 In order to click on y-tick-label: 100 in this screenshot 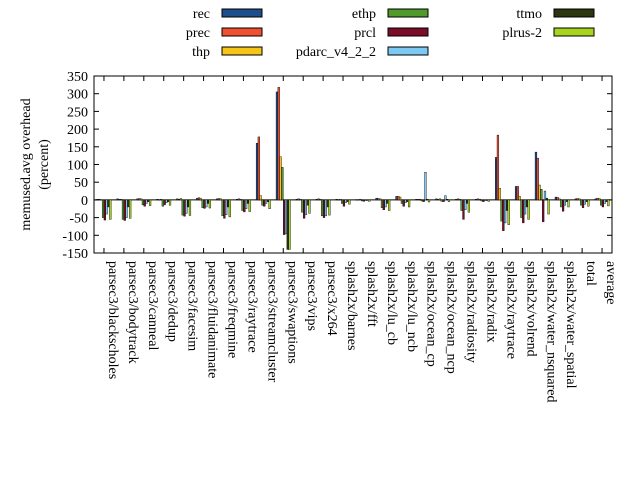, I will do `click(77, 166)`.